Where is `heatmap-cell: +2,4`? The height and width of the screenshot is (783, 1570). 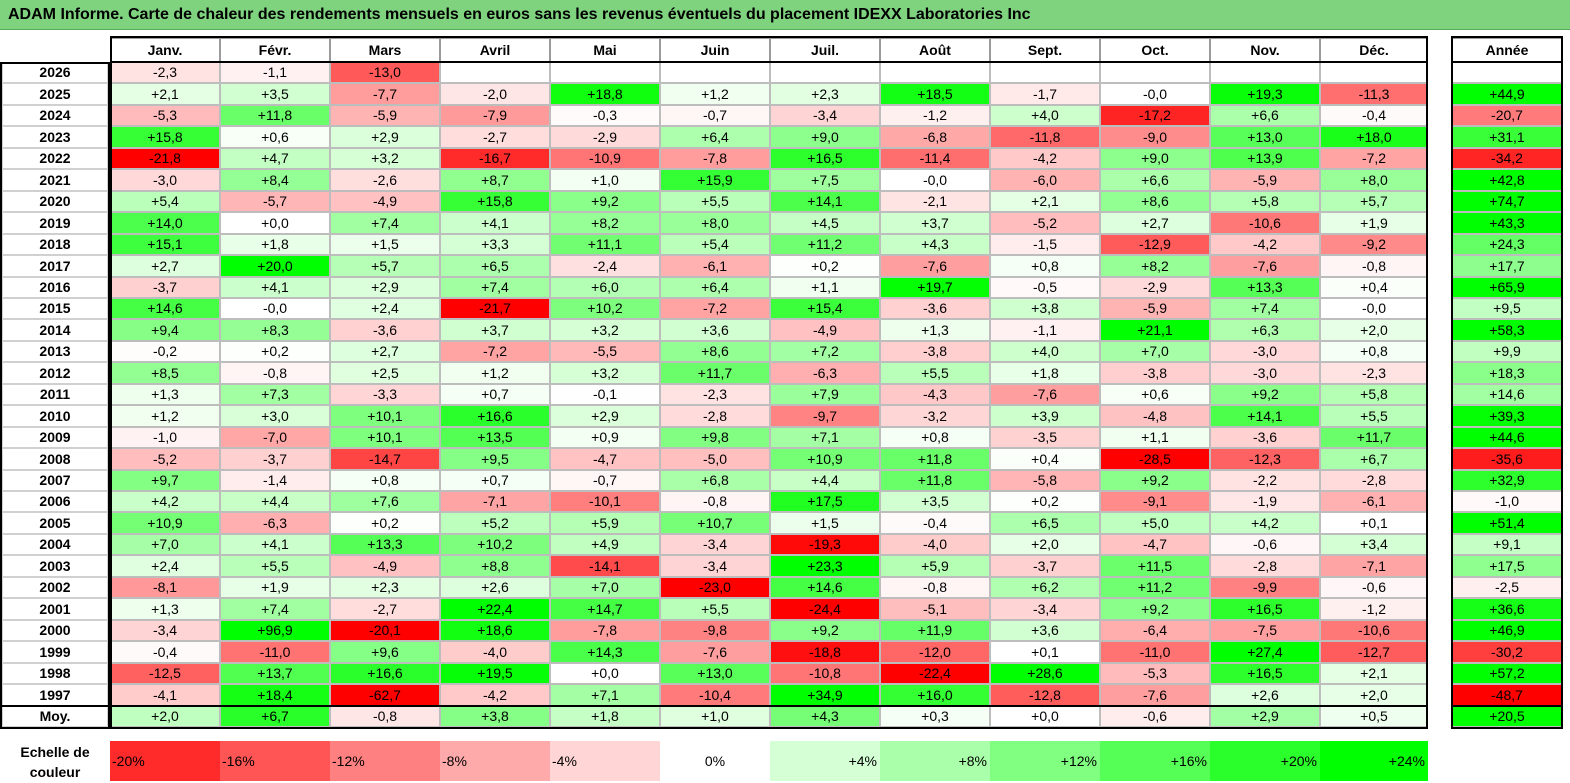
heatmap-cell: +2,4 is located at coordinates (385, 308).